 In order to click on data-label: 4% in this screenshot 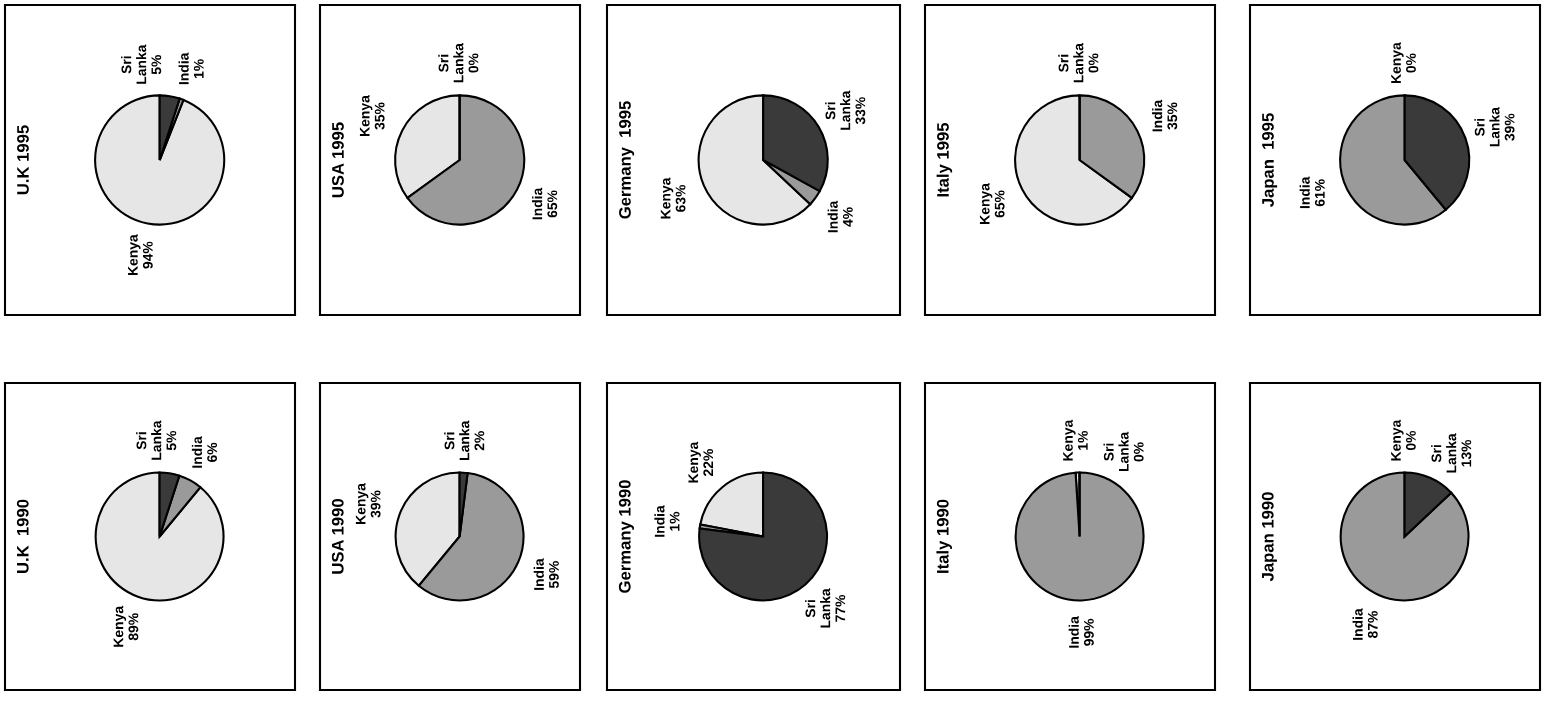, I will do `click(847, 217)`.